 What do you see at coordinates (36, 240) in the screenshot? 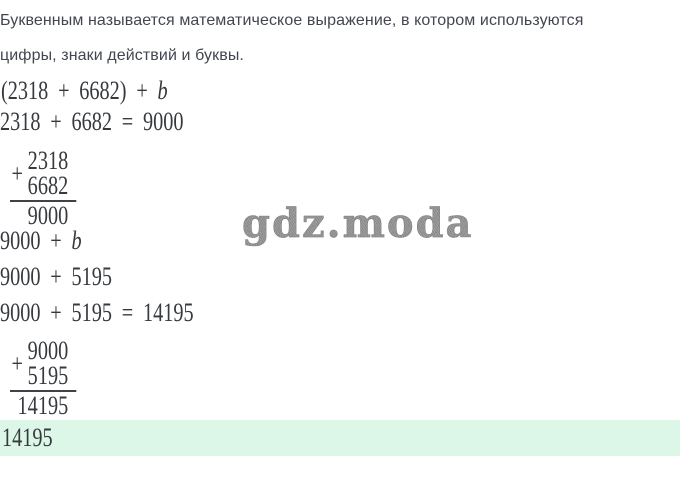
I see `expression-simplified-prefix: 9000 +` at bounding box center [36, 240].